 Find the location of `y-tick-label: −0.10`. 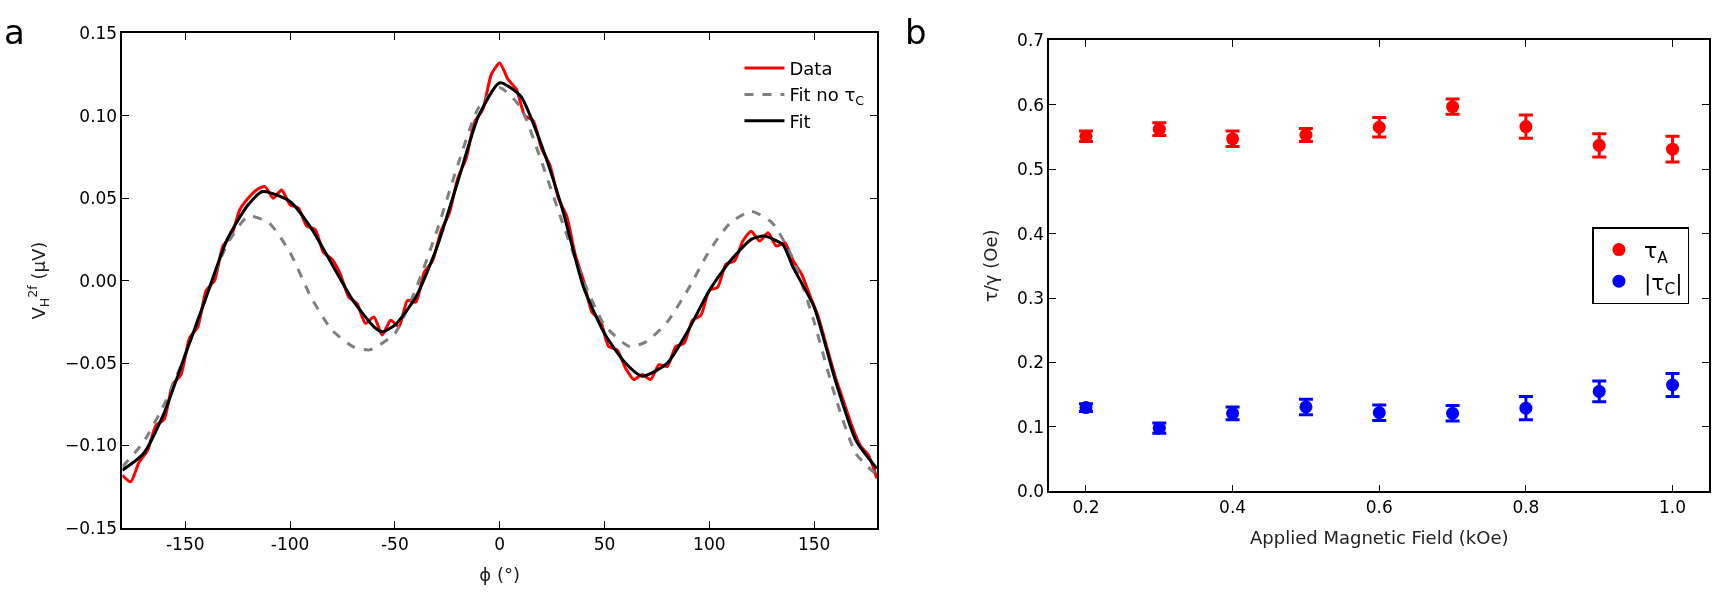

y-tick-label: −0.10 is located at coordinates (91, 445).